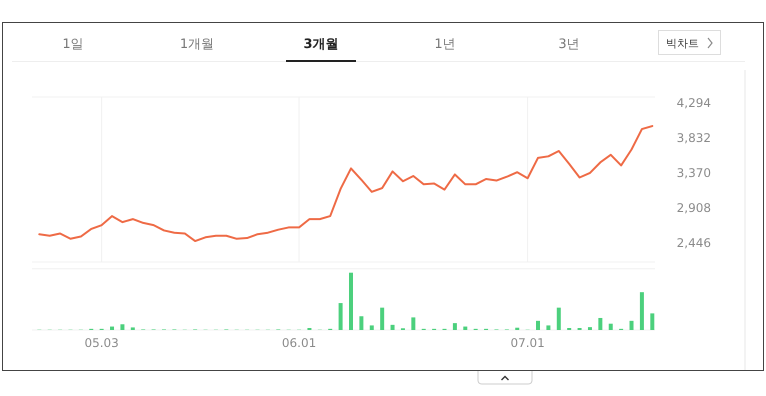 This screenshot has height=396, width=766. What do you see at coordinates (73, 44) in the screenshot?
I see `text: 1일` at bounding box center [73, 44].